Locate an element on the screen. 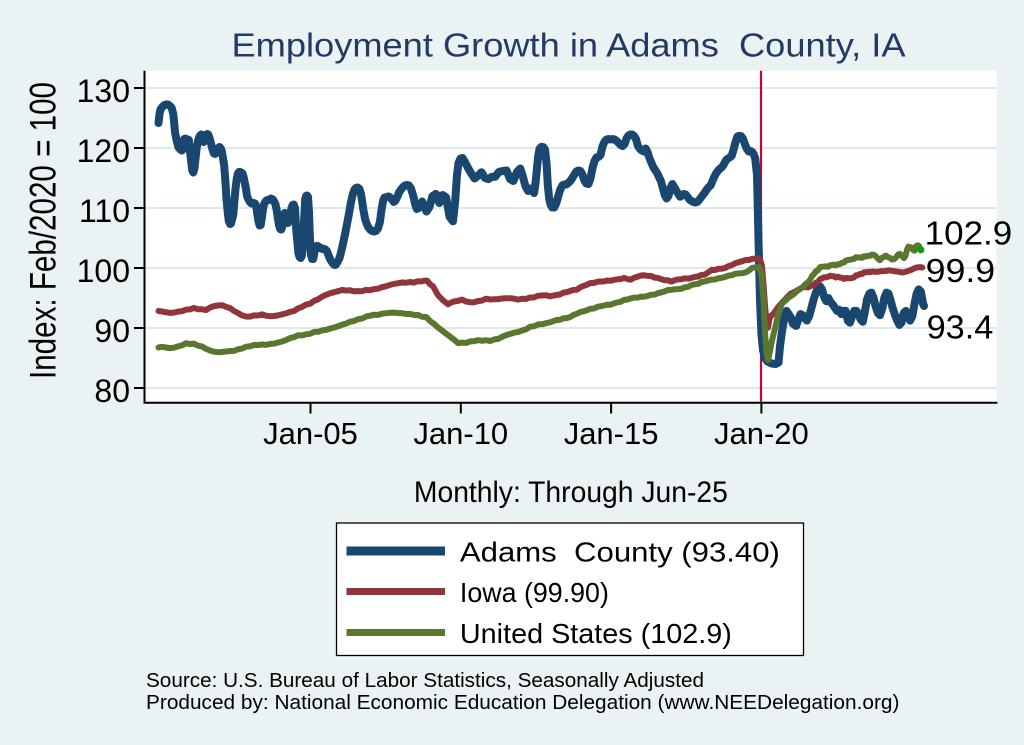  svg-text: 120 is located at coordinates (103, 151).